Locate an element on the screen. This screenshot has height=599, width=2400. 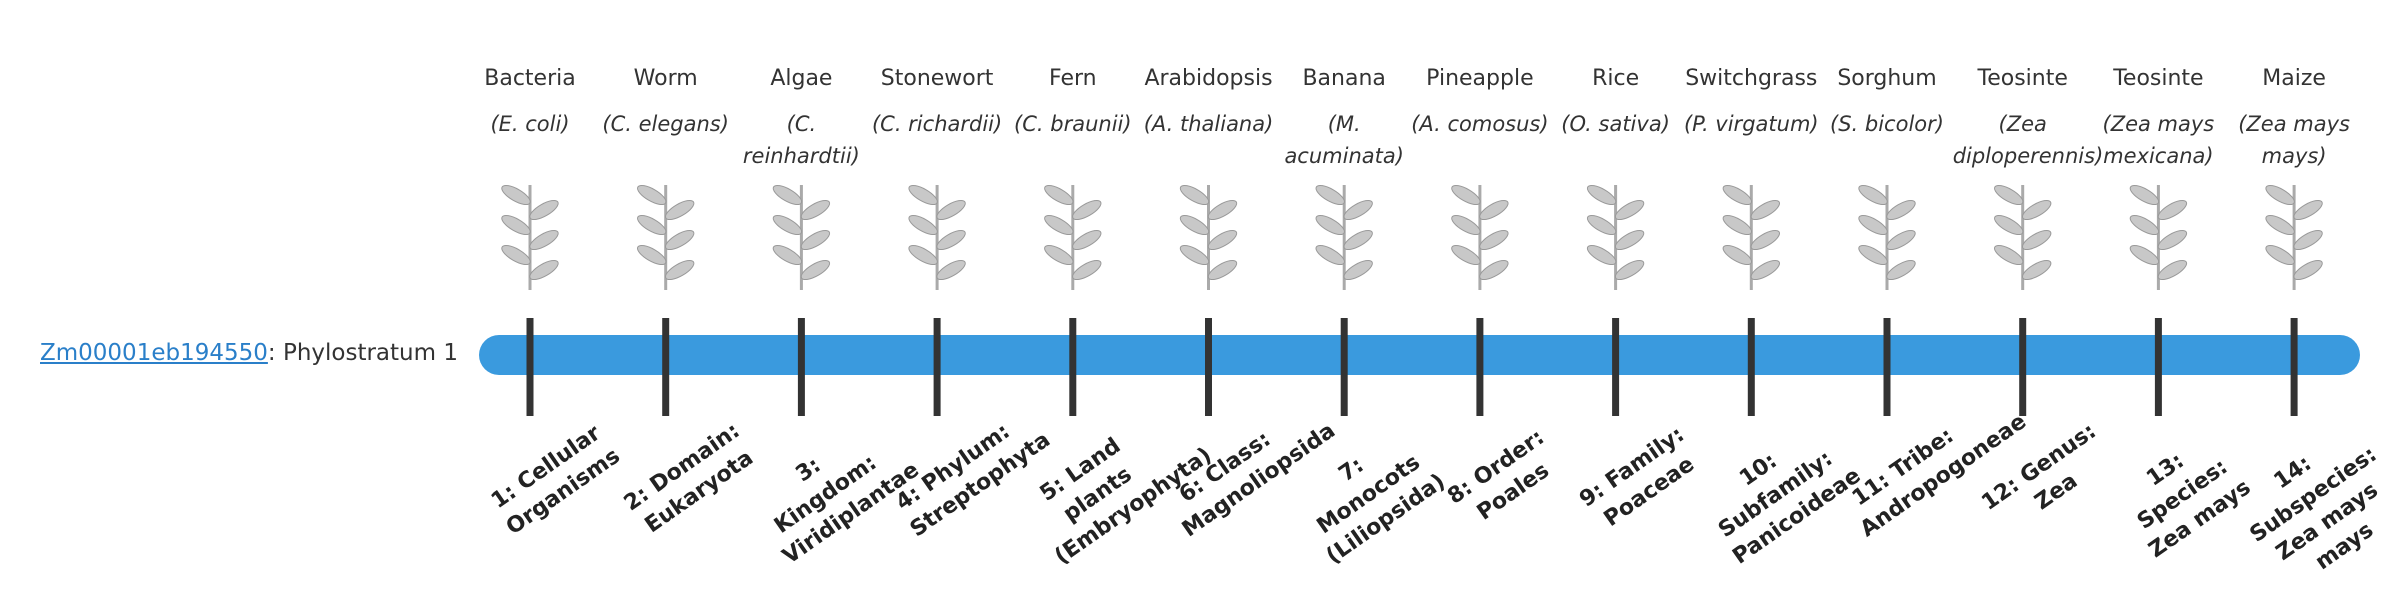
organism-name: Arabidopsis is located at coordinates (1208, 78).